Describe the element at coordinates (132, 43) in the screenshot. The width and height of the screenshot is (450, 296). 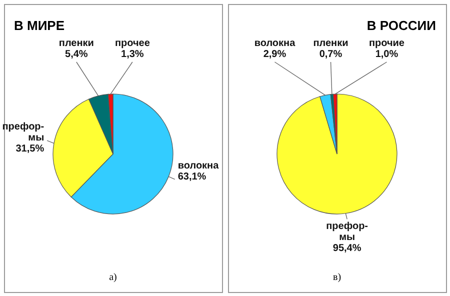
I see `slice-label: прочее` at that location.